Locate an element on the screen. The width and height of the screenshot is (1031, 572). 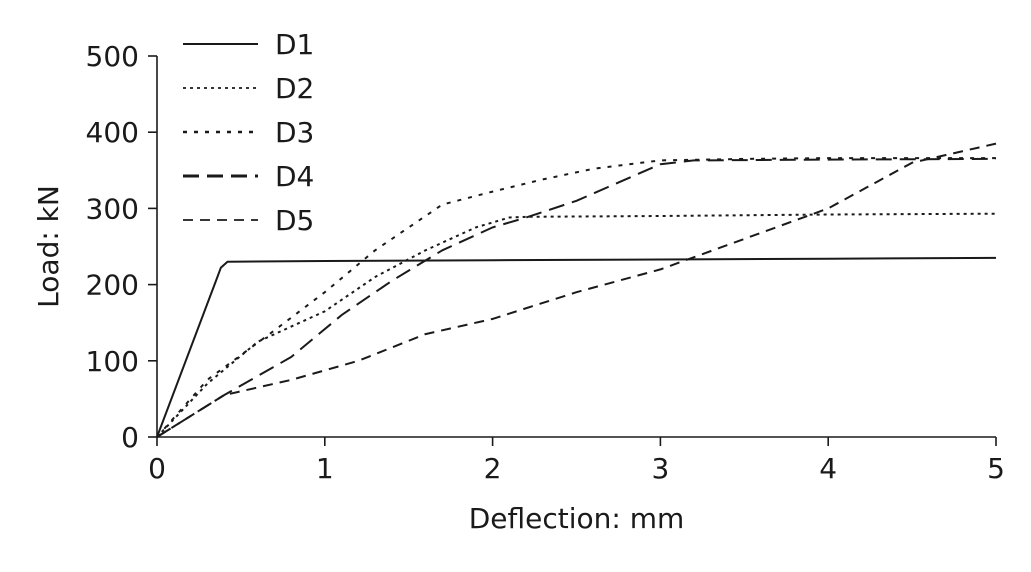
y-tick-label: 0 is located at coordinates (130, 437).